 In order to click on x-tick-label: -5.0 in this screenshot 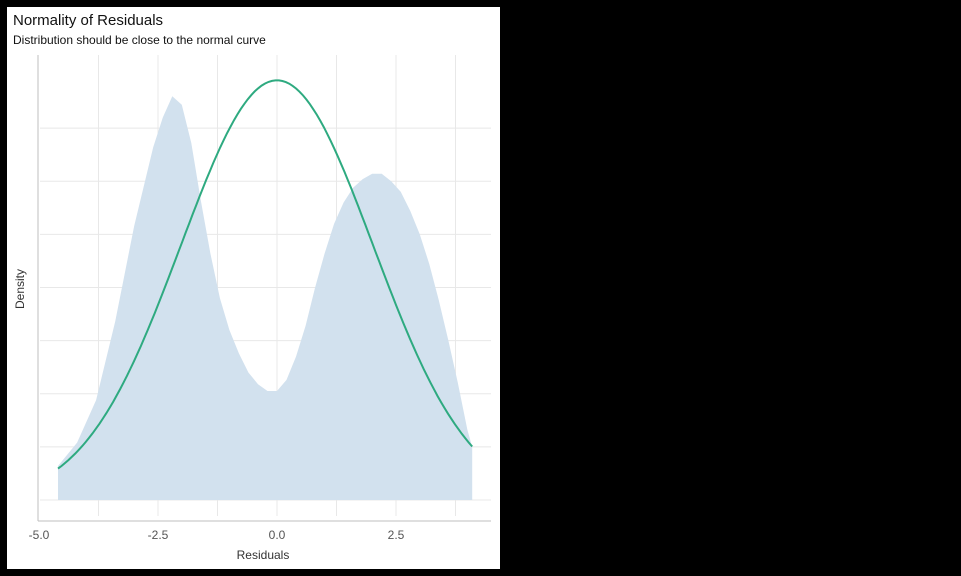, I will do `click(39, 535)`.